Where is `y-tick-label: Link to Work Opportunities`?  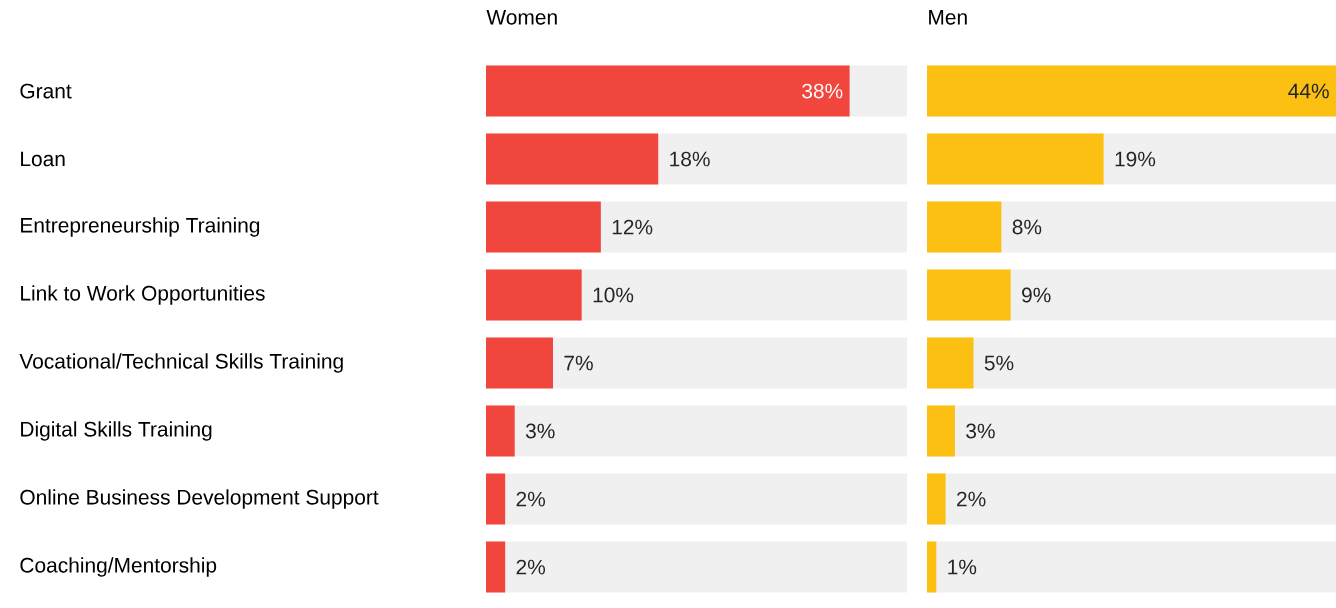 y-tick-label: Link to Work Opportunities is located at coordinates (143, 295).